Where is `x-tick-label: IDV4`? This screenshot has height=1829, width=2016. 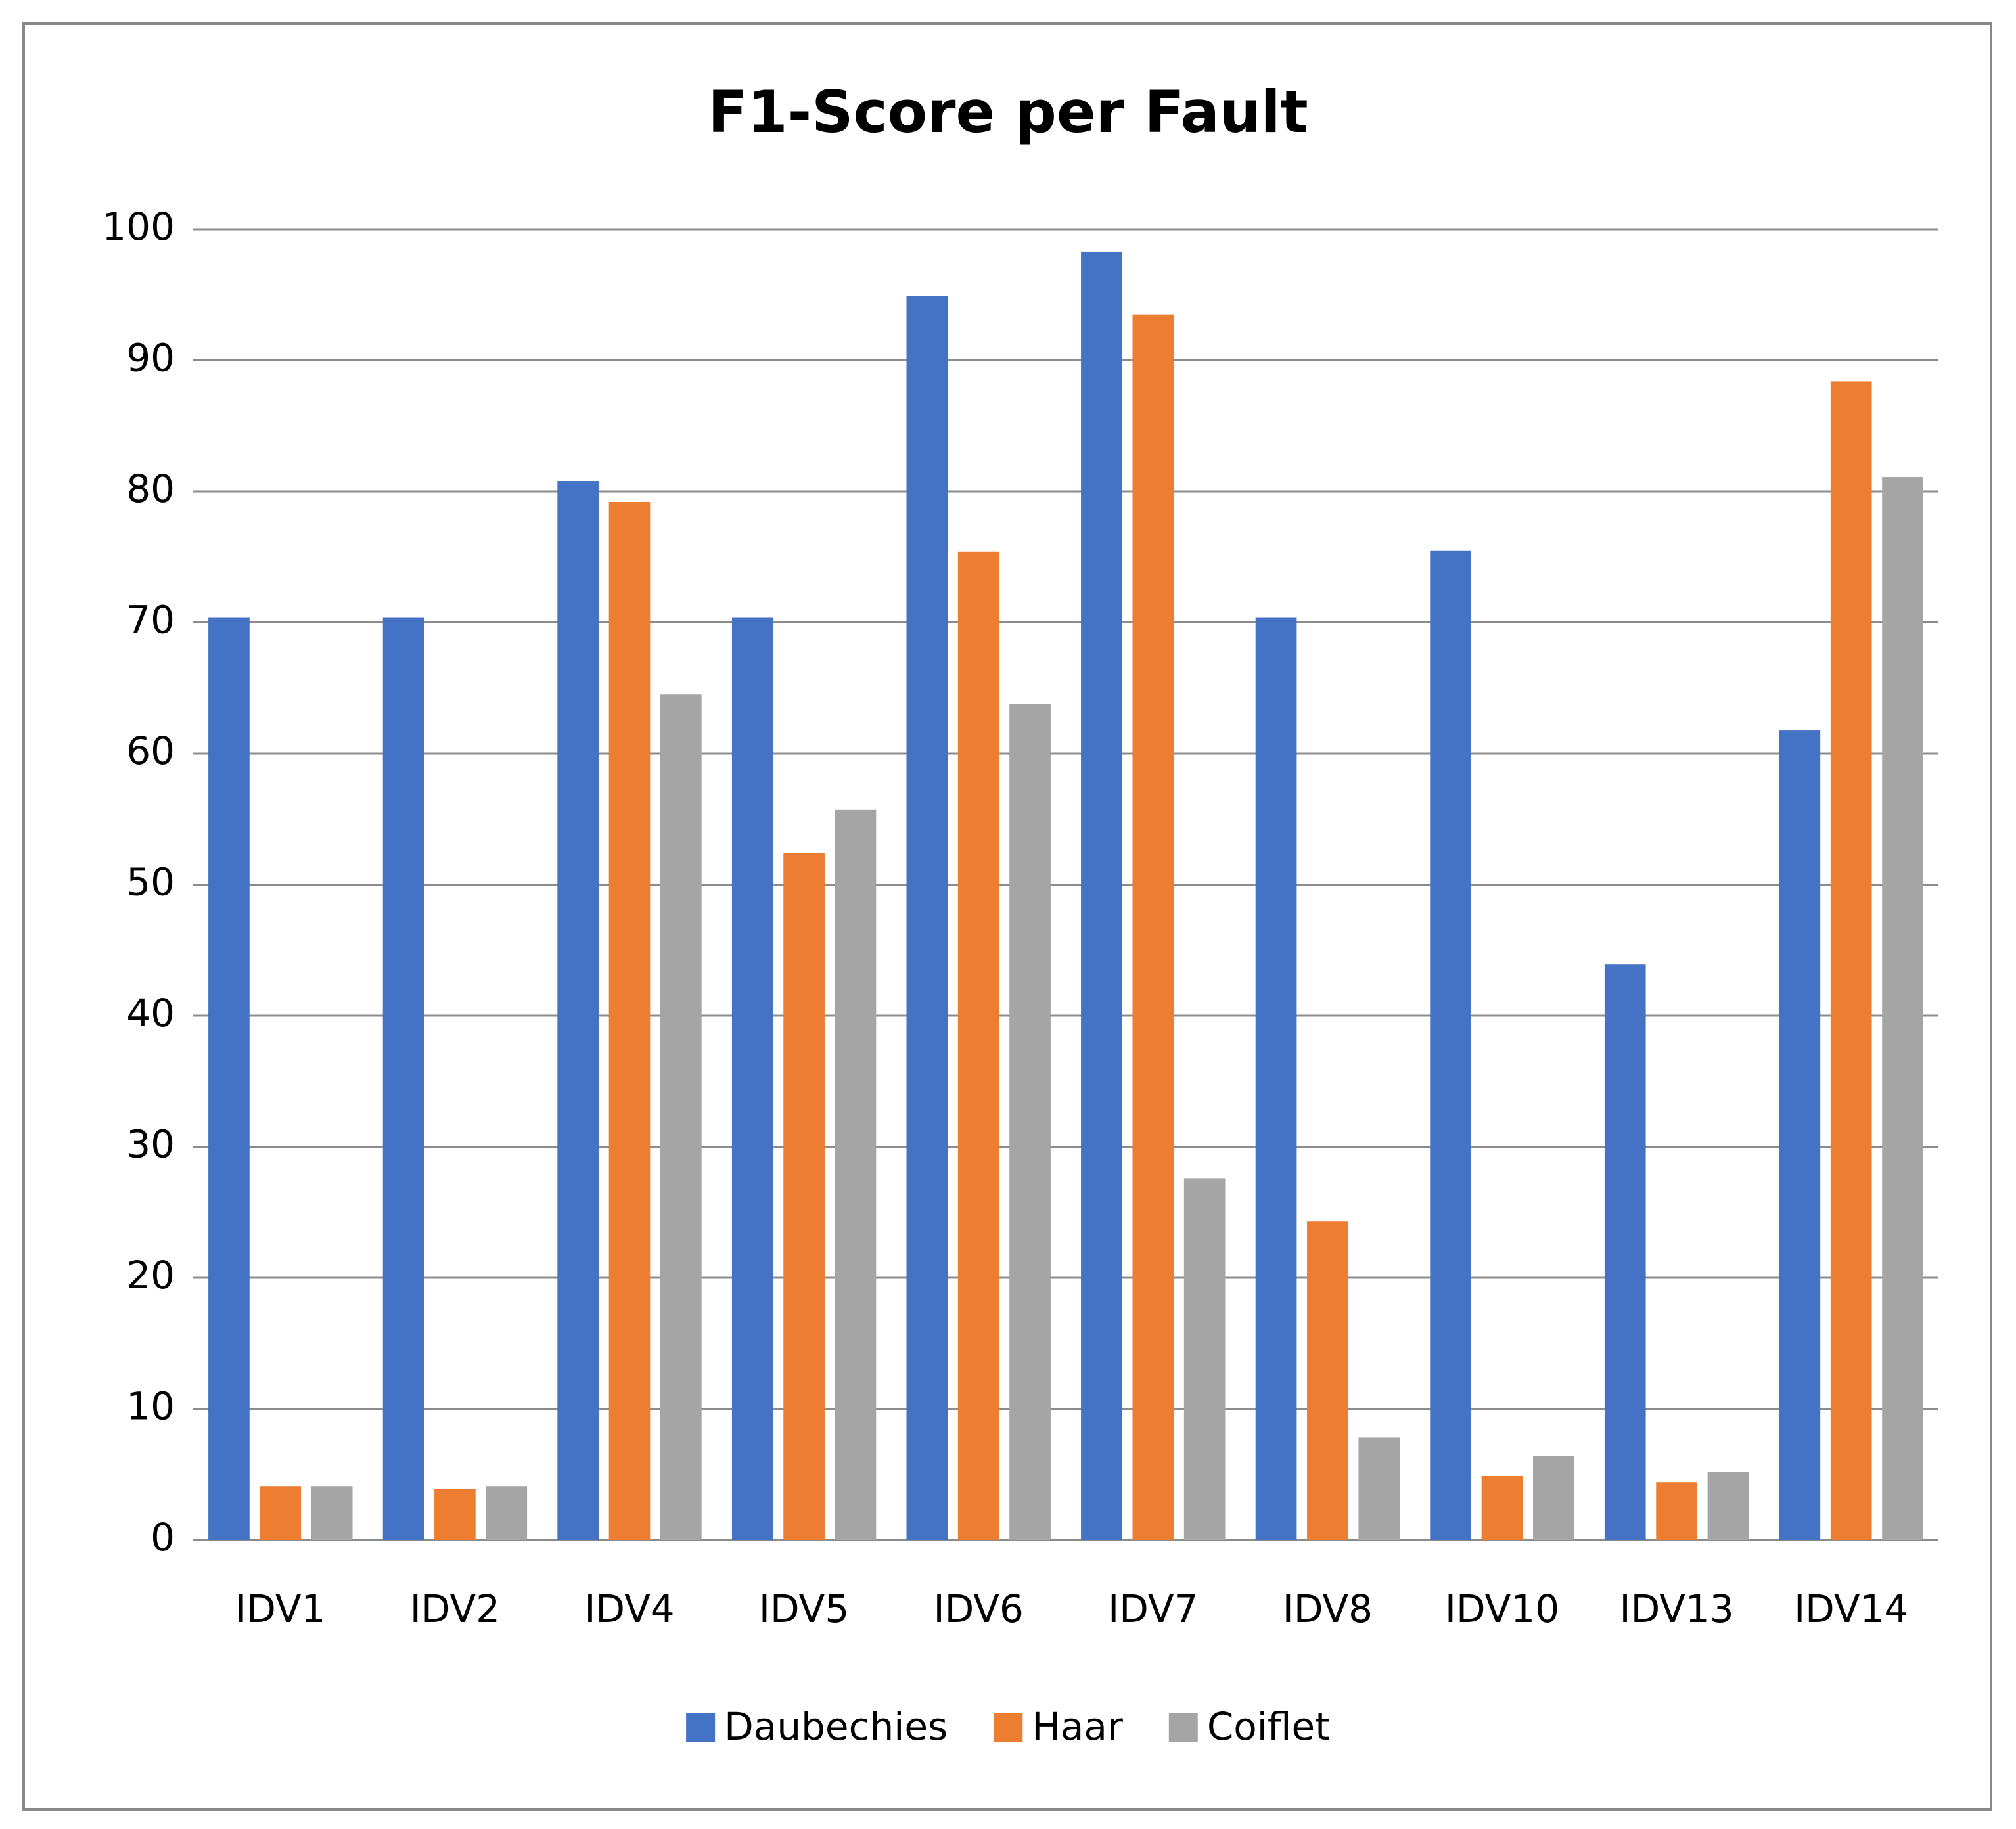
x-tick-label: IDV4 is located at coordinates (629, 1609).